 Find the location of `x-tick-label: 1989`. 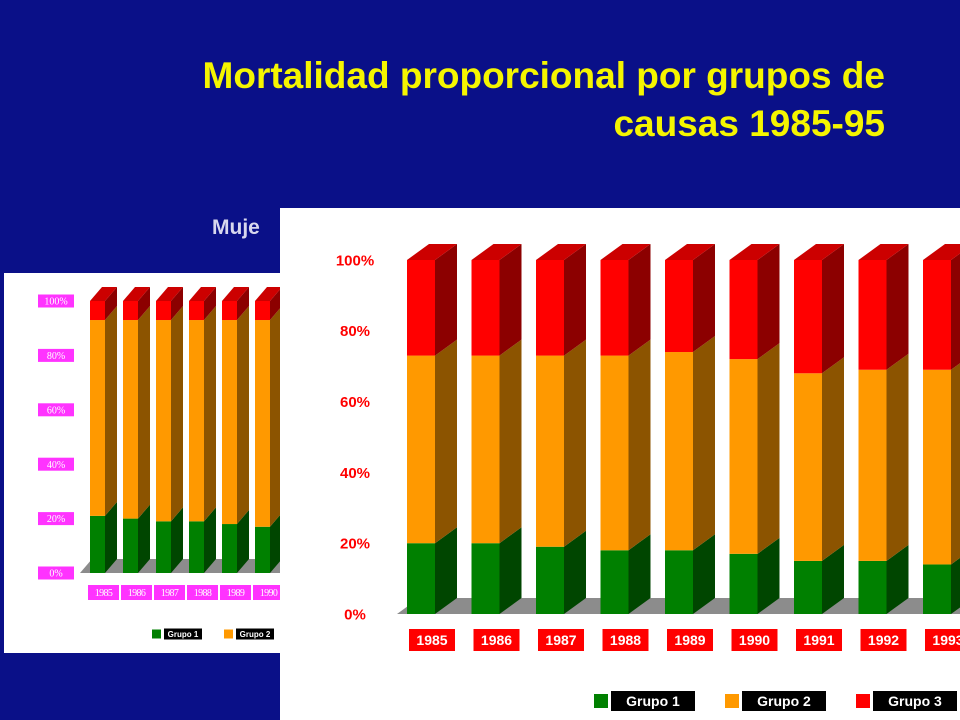

x-tick-label: 1989 is located at coordinates (689, 640).